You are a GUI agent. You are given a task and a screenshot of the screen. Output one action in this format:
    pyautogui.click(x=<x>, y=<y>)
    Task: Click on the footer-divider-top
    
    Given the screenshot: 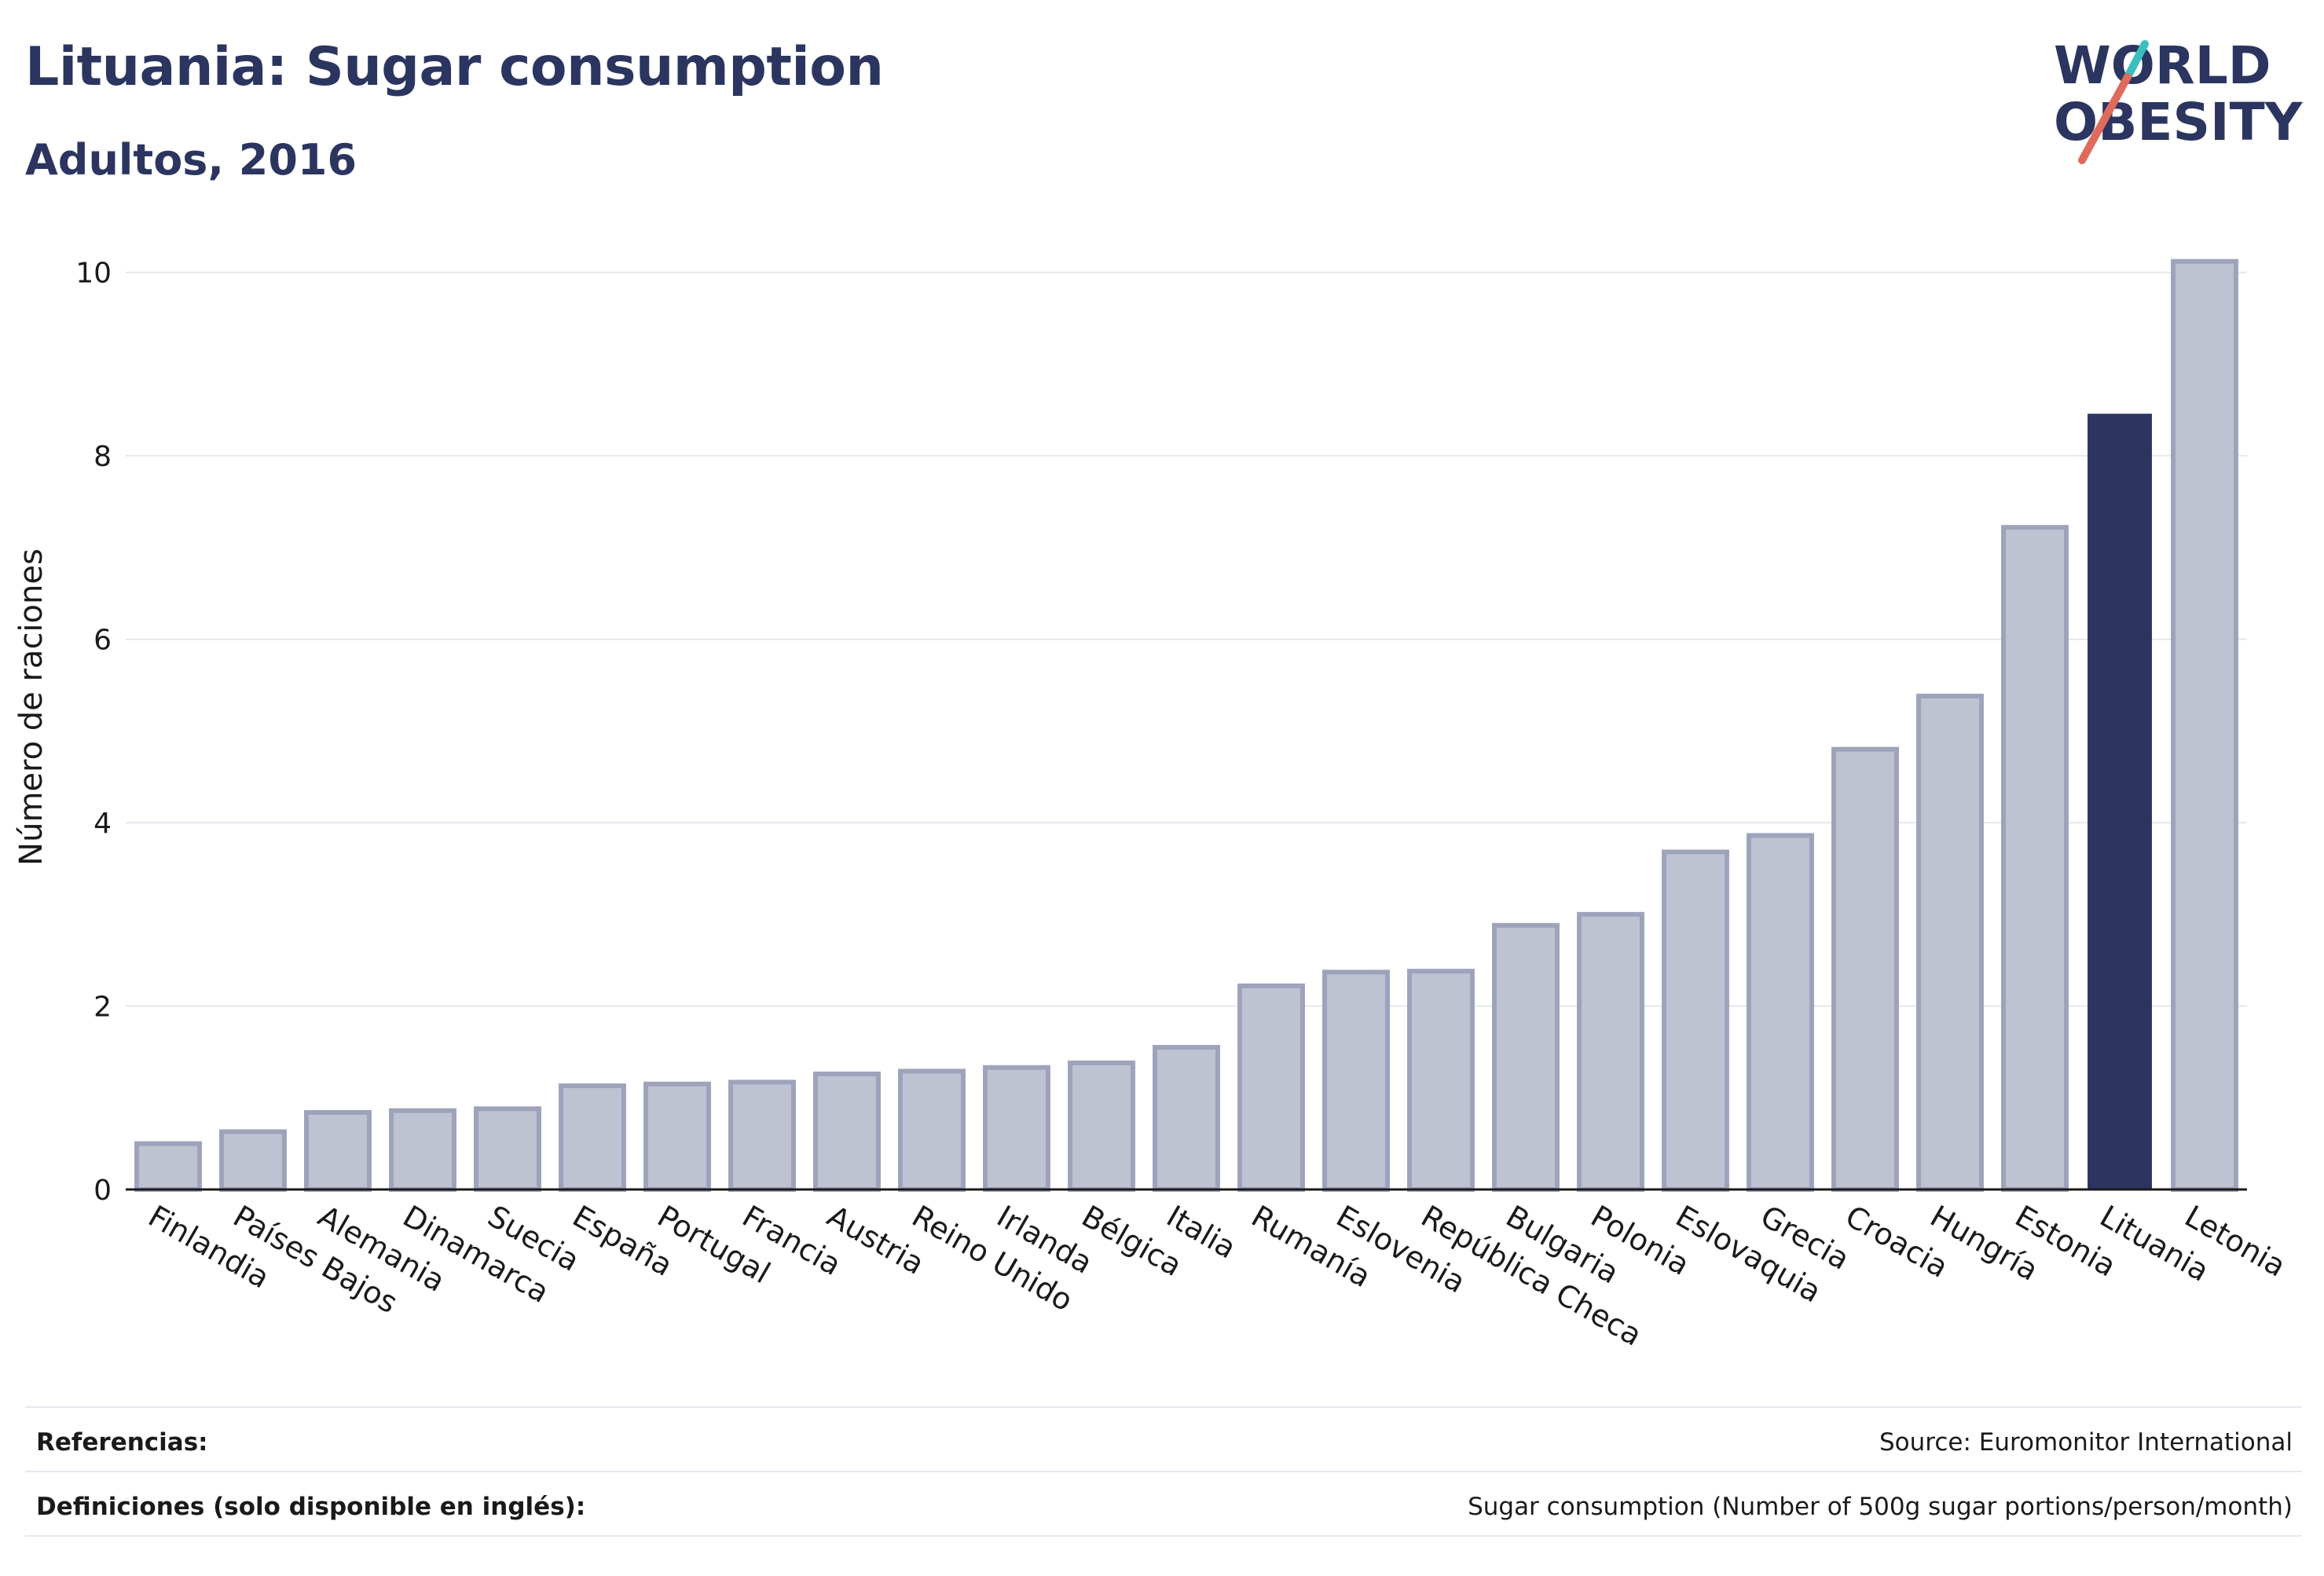 What is the action you would take?
    pyautogui.click(x=1163, y=1407)
    